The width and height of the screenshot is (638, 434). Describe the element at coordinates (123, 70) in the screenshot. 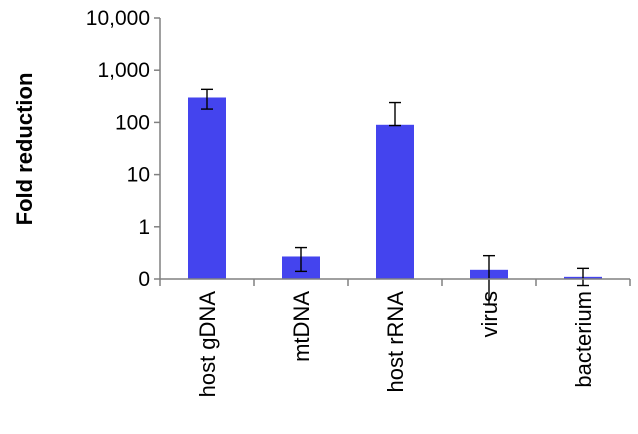

I see `y-tick-label: 1,000` at that location.